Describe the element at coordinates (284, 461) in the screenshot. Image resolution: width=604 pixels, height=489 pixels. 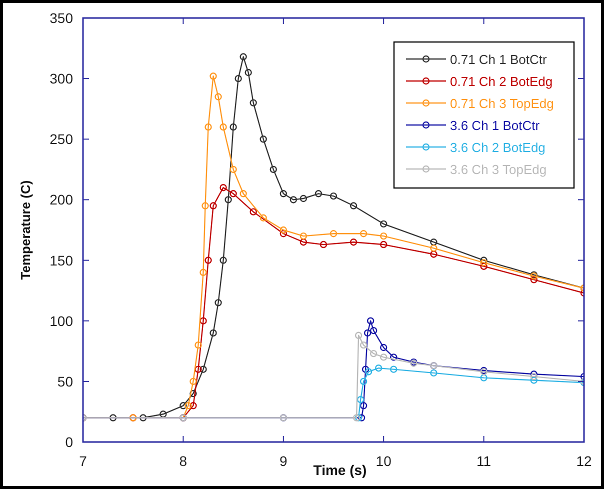
I see `x-tick-label: 9` at that location.